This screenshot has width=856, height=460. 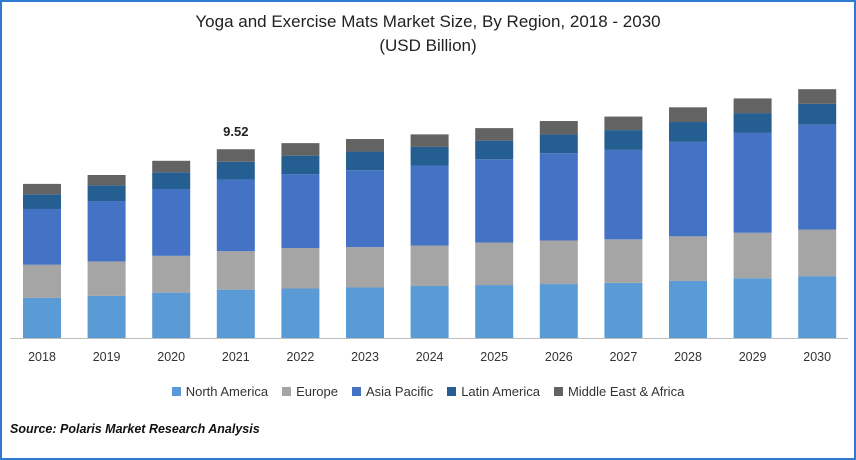 What do you see at coordinates (171, 357) in the screenshot?
I see `x-tick-label: 2020` at bounding box center [171, 357].